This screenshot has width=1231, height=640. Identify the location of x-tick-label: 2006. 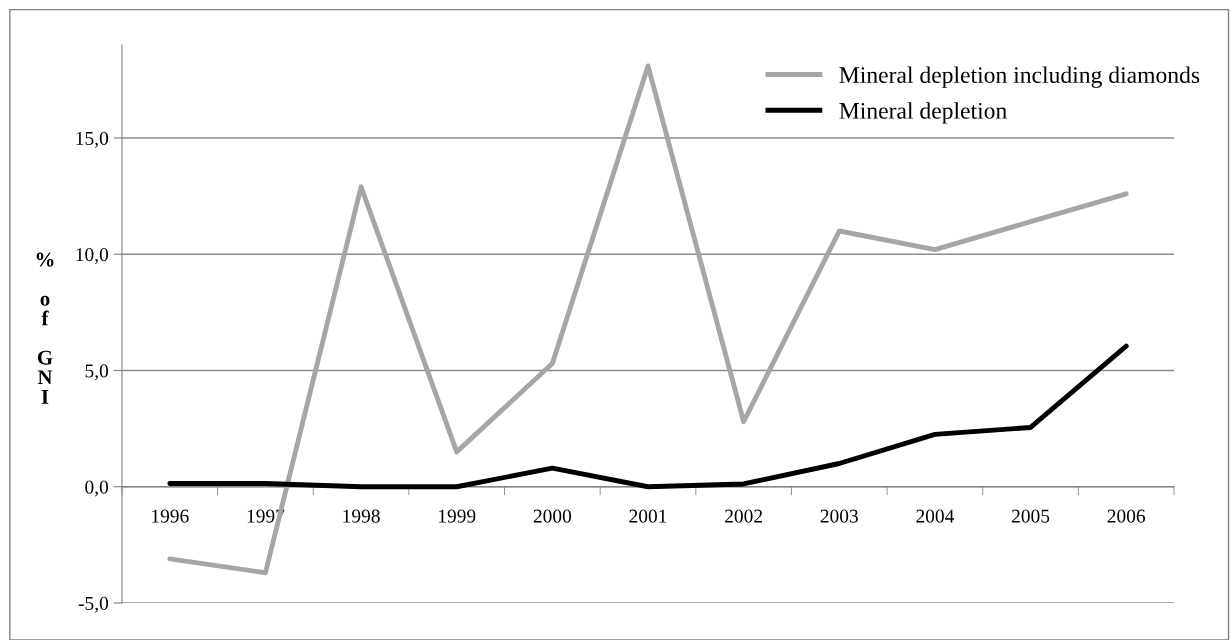
(1126, 516).